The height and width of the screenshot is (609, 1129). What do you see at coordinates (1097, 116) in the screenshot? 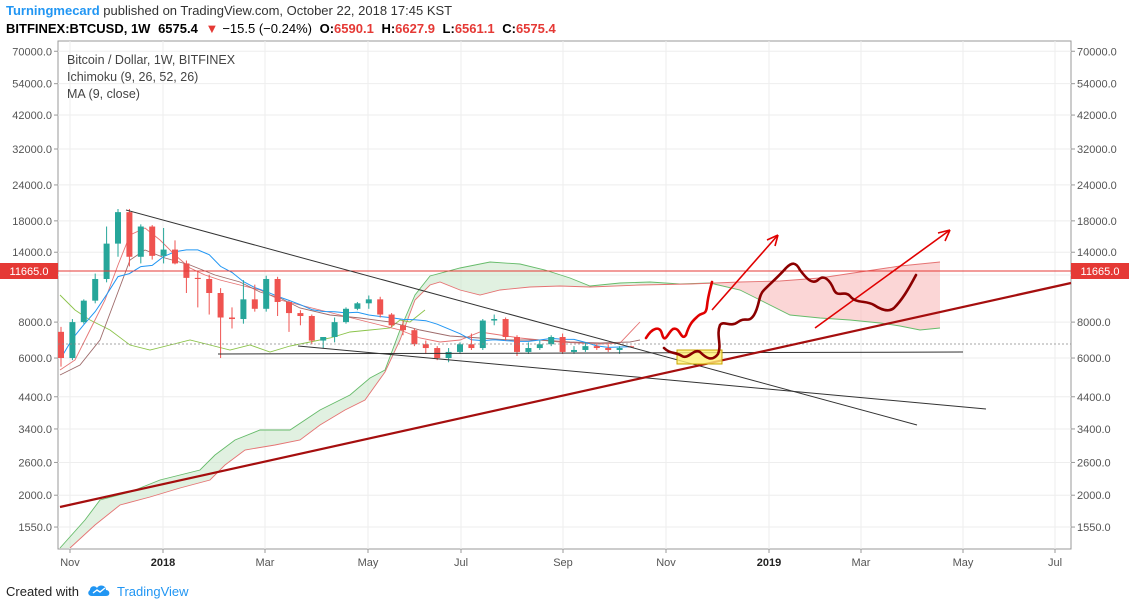
I see `y-tick-label-right: 42000.0` at bounding box center [1097, 116].